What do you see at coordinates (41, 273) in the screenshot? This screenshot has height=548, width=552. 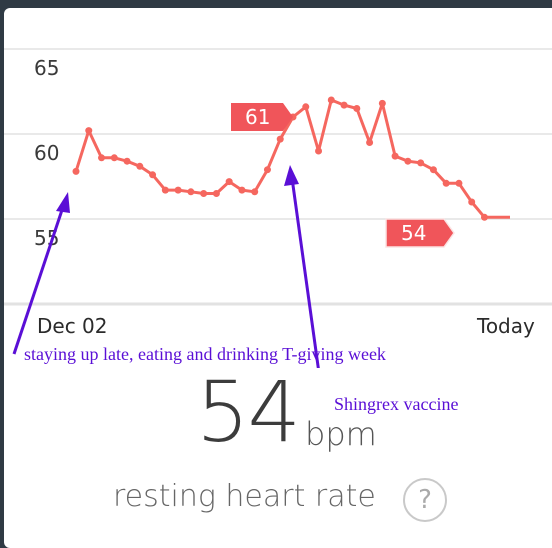 I see `annotation-arrow-left` at bounding box center [41, 273].